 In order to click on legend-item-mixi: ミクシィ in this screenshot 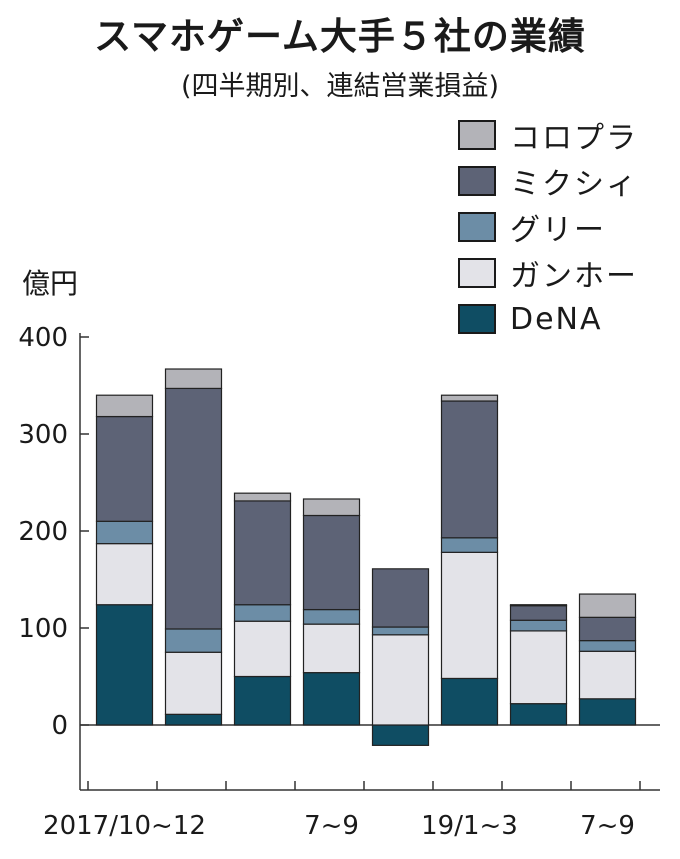, I will do `click(548, 181)`.